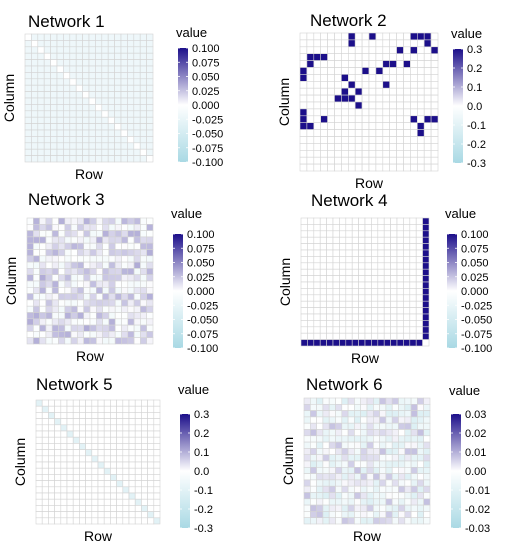 Image resolution: width=512 pixels, height=550 pixels. Describe the element at coordinates (20, 462) in the screenshot. I see `y-axis-label: Column` at that location.